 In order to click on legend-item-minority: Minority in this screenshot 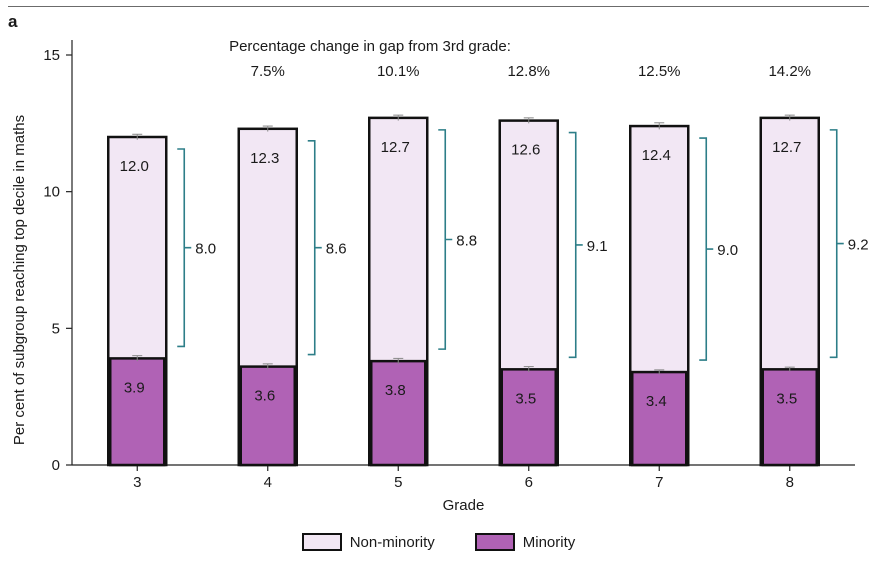, I will do `click(525, 542)`.